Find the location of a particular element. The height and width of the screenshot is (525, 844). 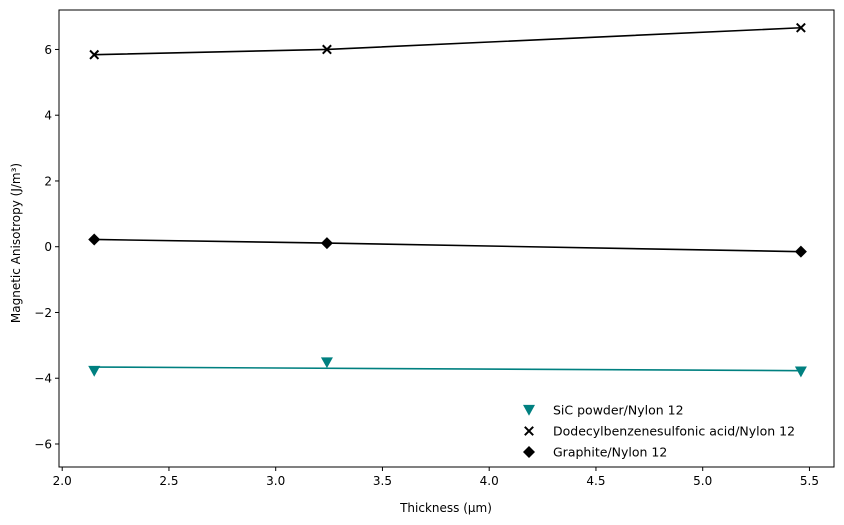

y-tick-label: 4 is located at coordinates (48, 116).